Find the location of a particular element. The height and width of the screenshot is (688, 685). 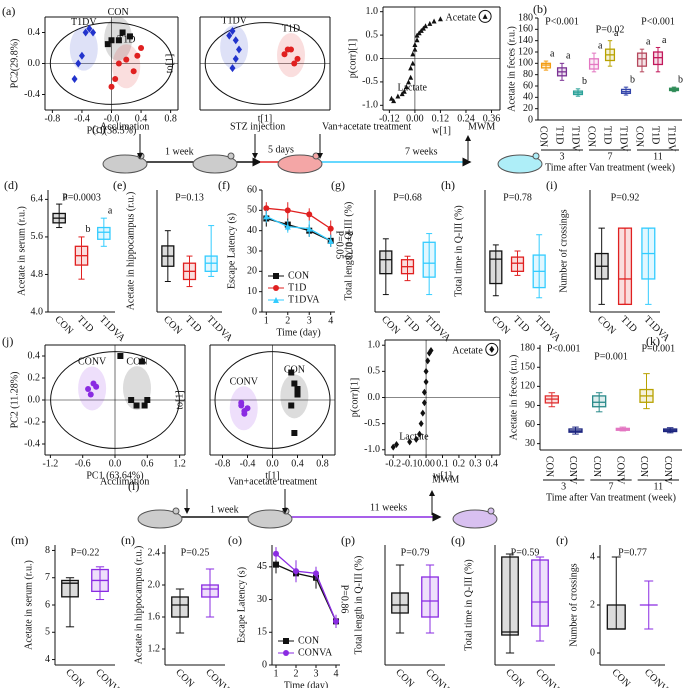

x-tick-label: CONV is located at coordinates (620, 470).